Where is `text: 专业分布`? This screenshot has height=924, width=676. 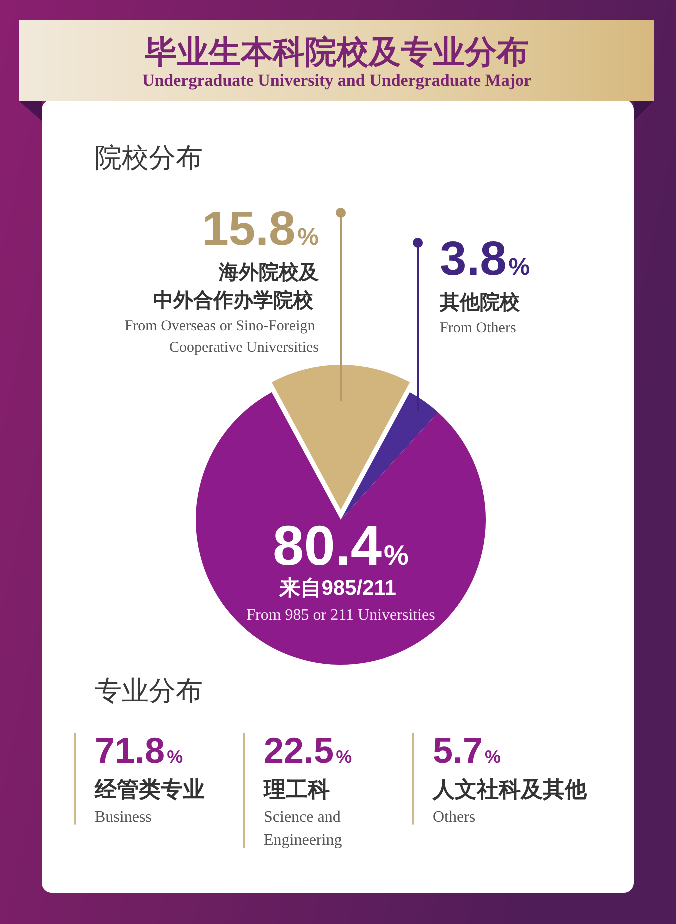 text: 专业分布 is located at coordinates (149, 691).